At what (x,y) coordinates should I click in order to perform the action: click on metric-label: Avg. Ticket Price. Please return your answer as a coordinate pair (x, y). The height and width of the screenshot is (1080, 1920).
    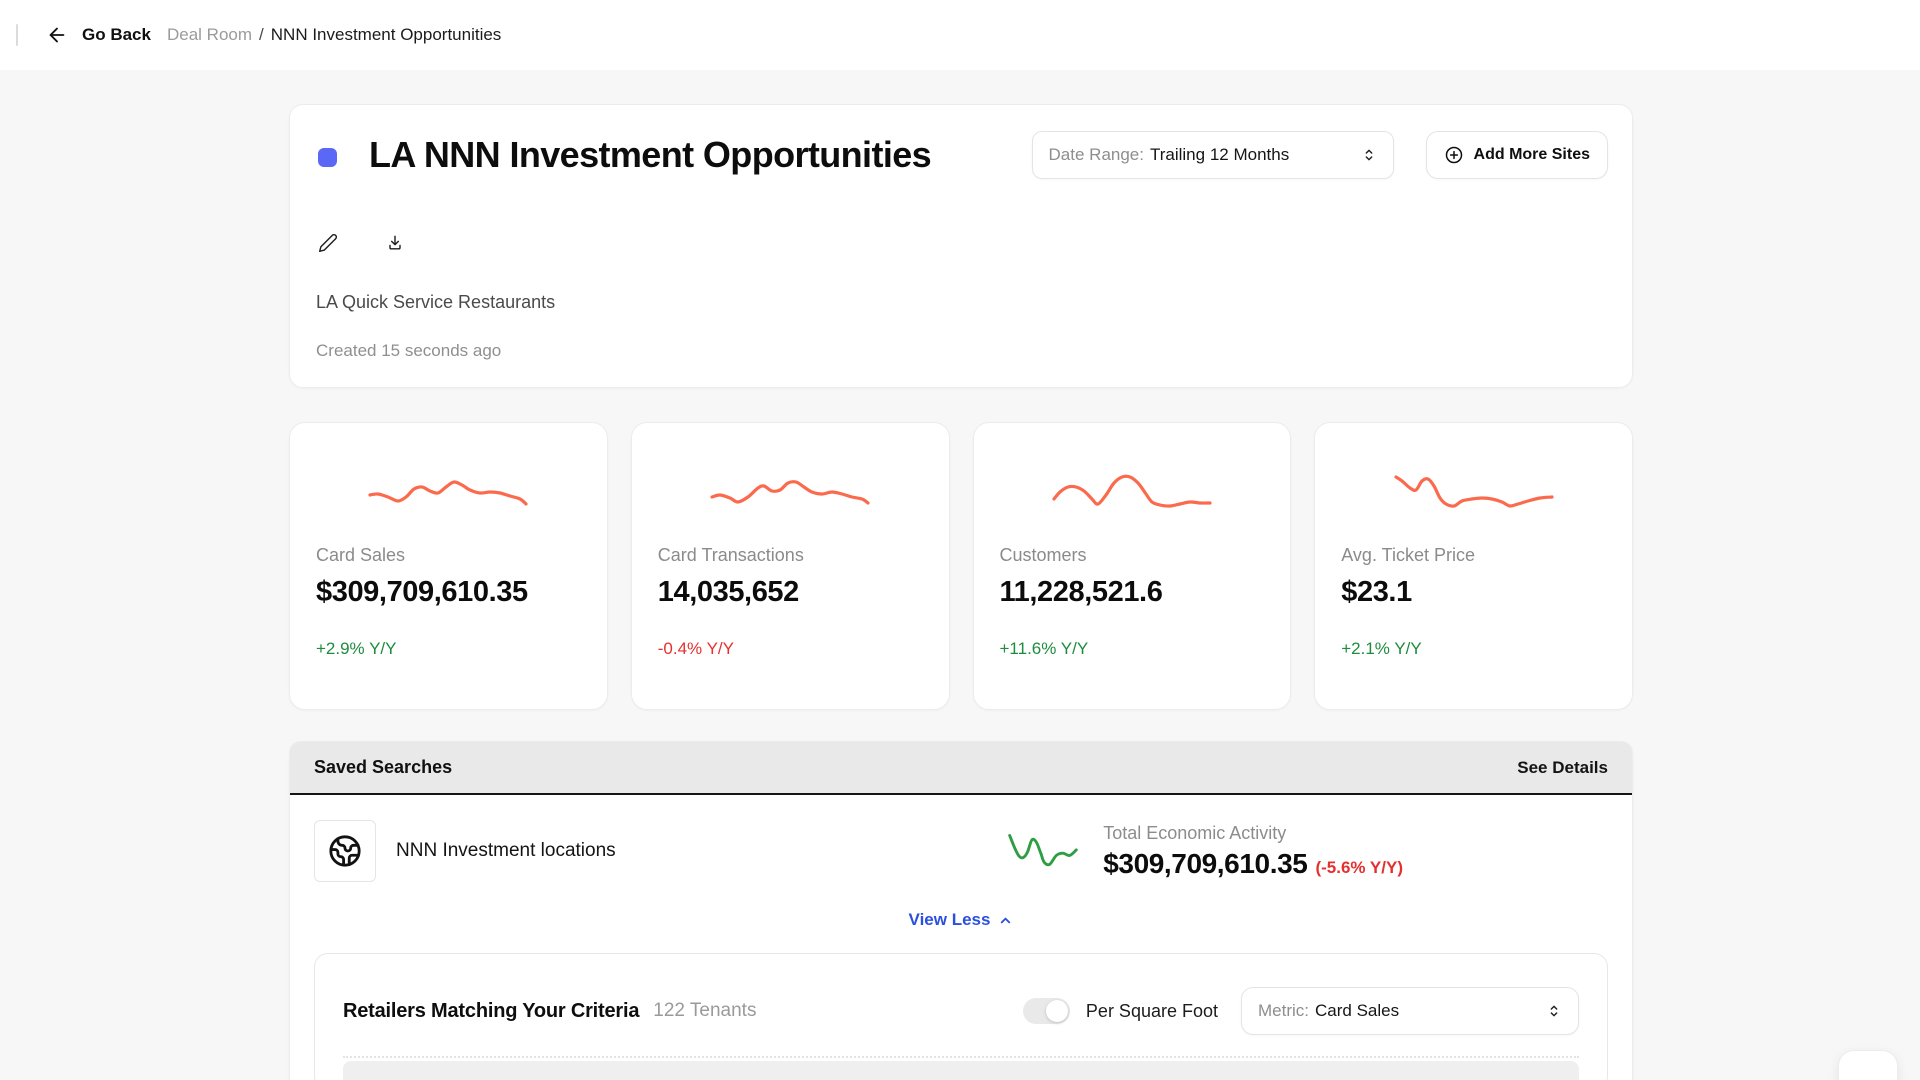
    Looking at the image, I should click on (1408, 555).